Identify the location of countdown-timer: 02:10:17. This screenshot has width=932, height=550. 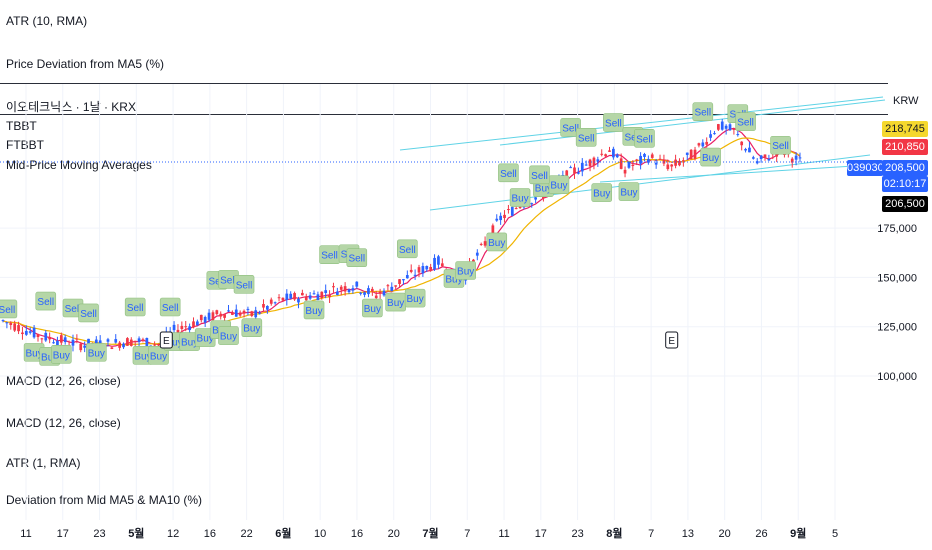
(905, 184).